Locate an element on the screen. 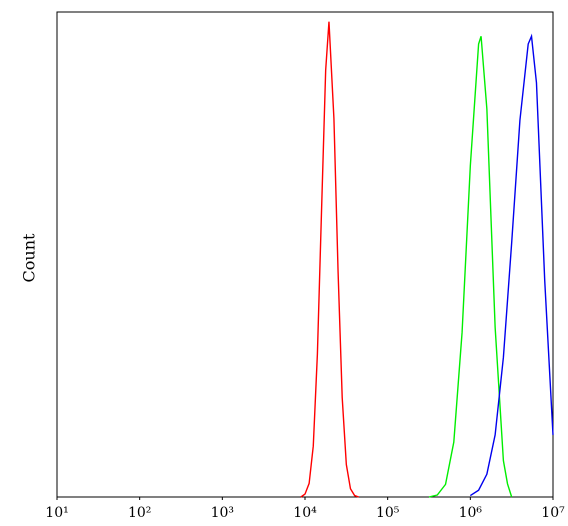  x-tick-label: 10¹ is located at coordinates (56, 513).